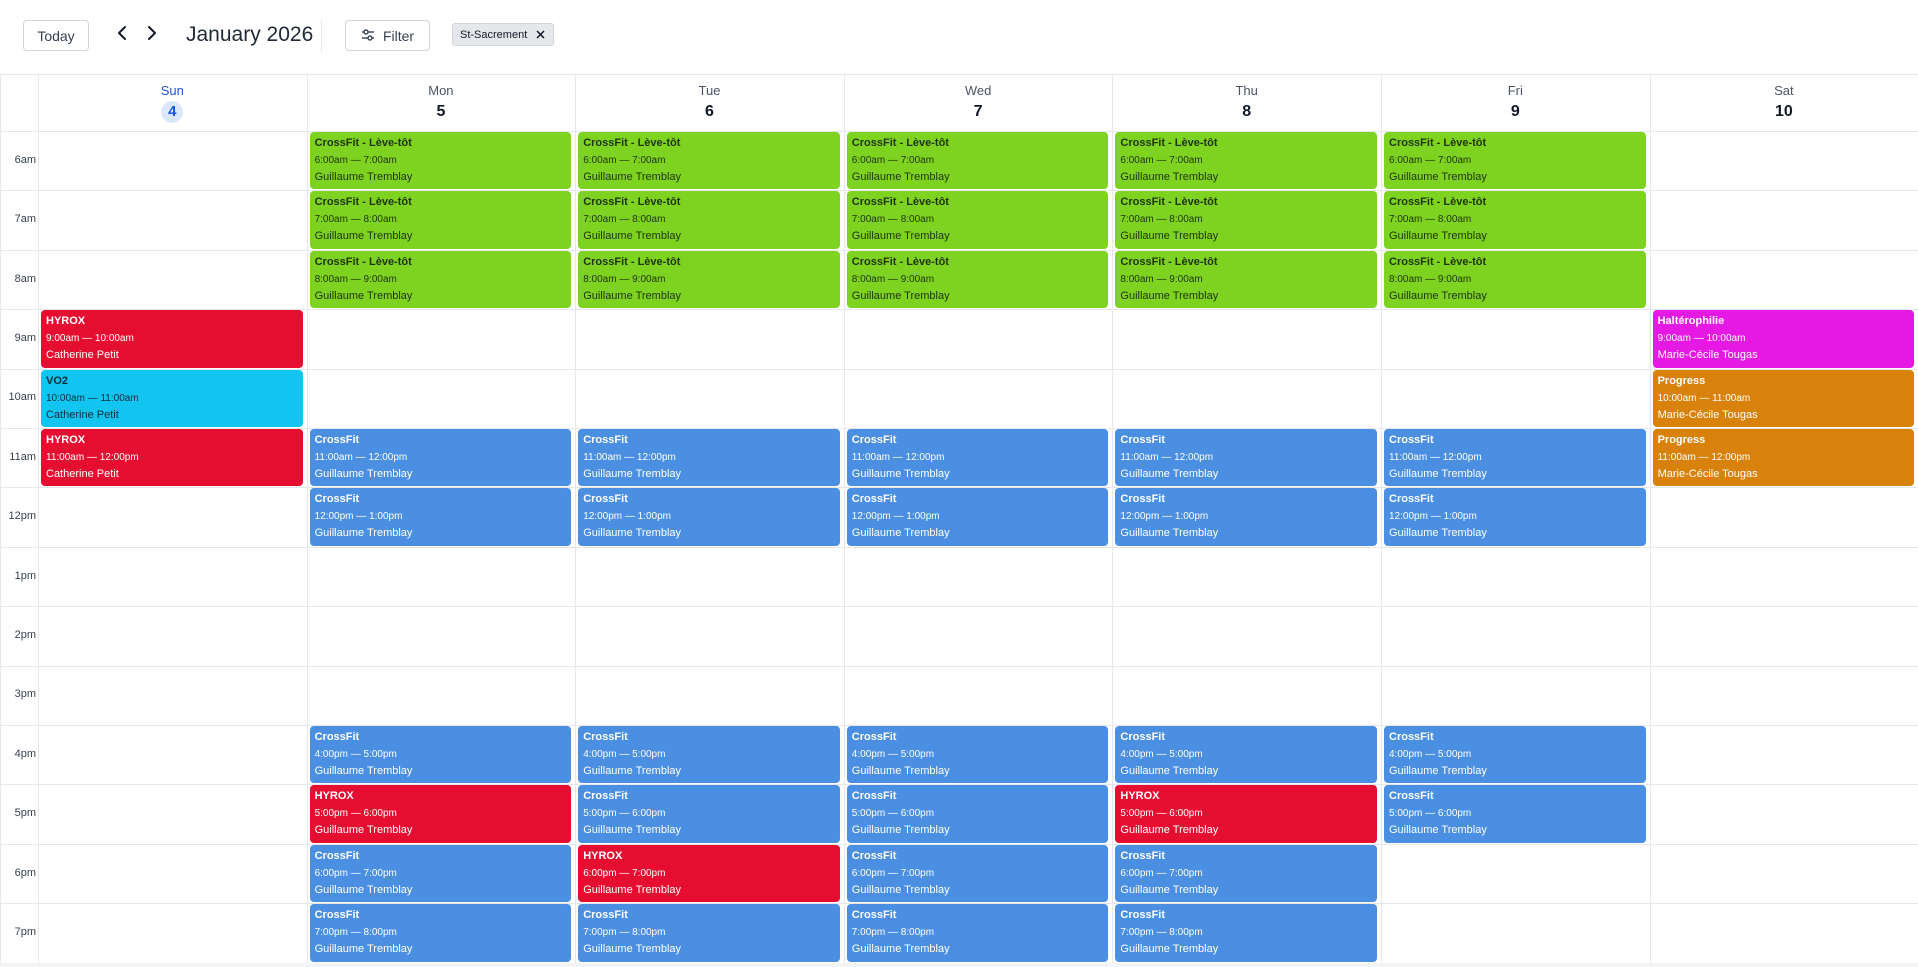 The image size is (1918, 967). What do you see at coordinates (172, 339) in the screenshot?
I see `event-block: HYROX 9:00am — 10:00am Catherine Petit` at bounding box center [172, 339].